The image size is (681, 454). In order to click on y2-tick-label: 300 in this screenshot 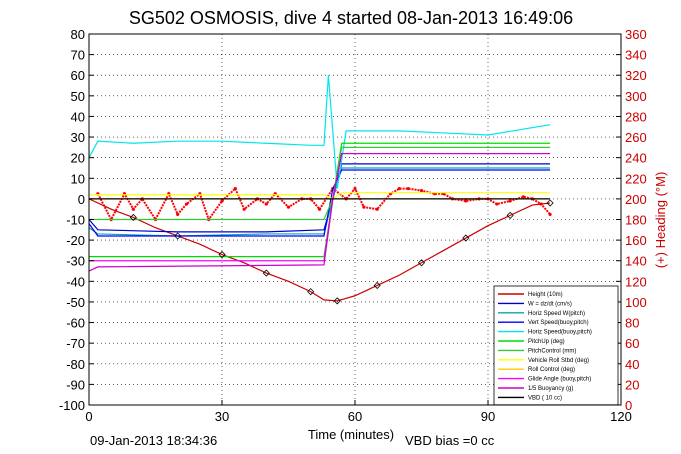, I will do `click(636, 96)`.